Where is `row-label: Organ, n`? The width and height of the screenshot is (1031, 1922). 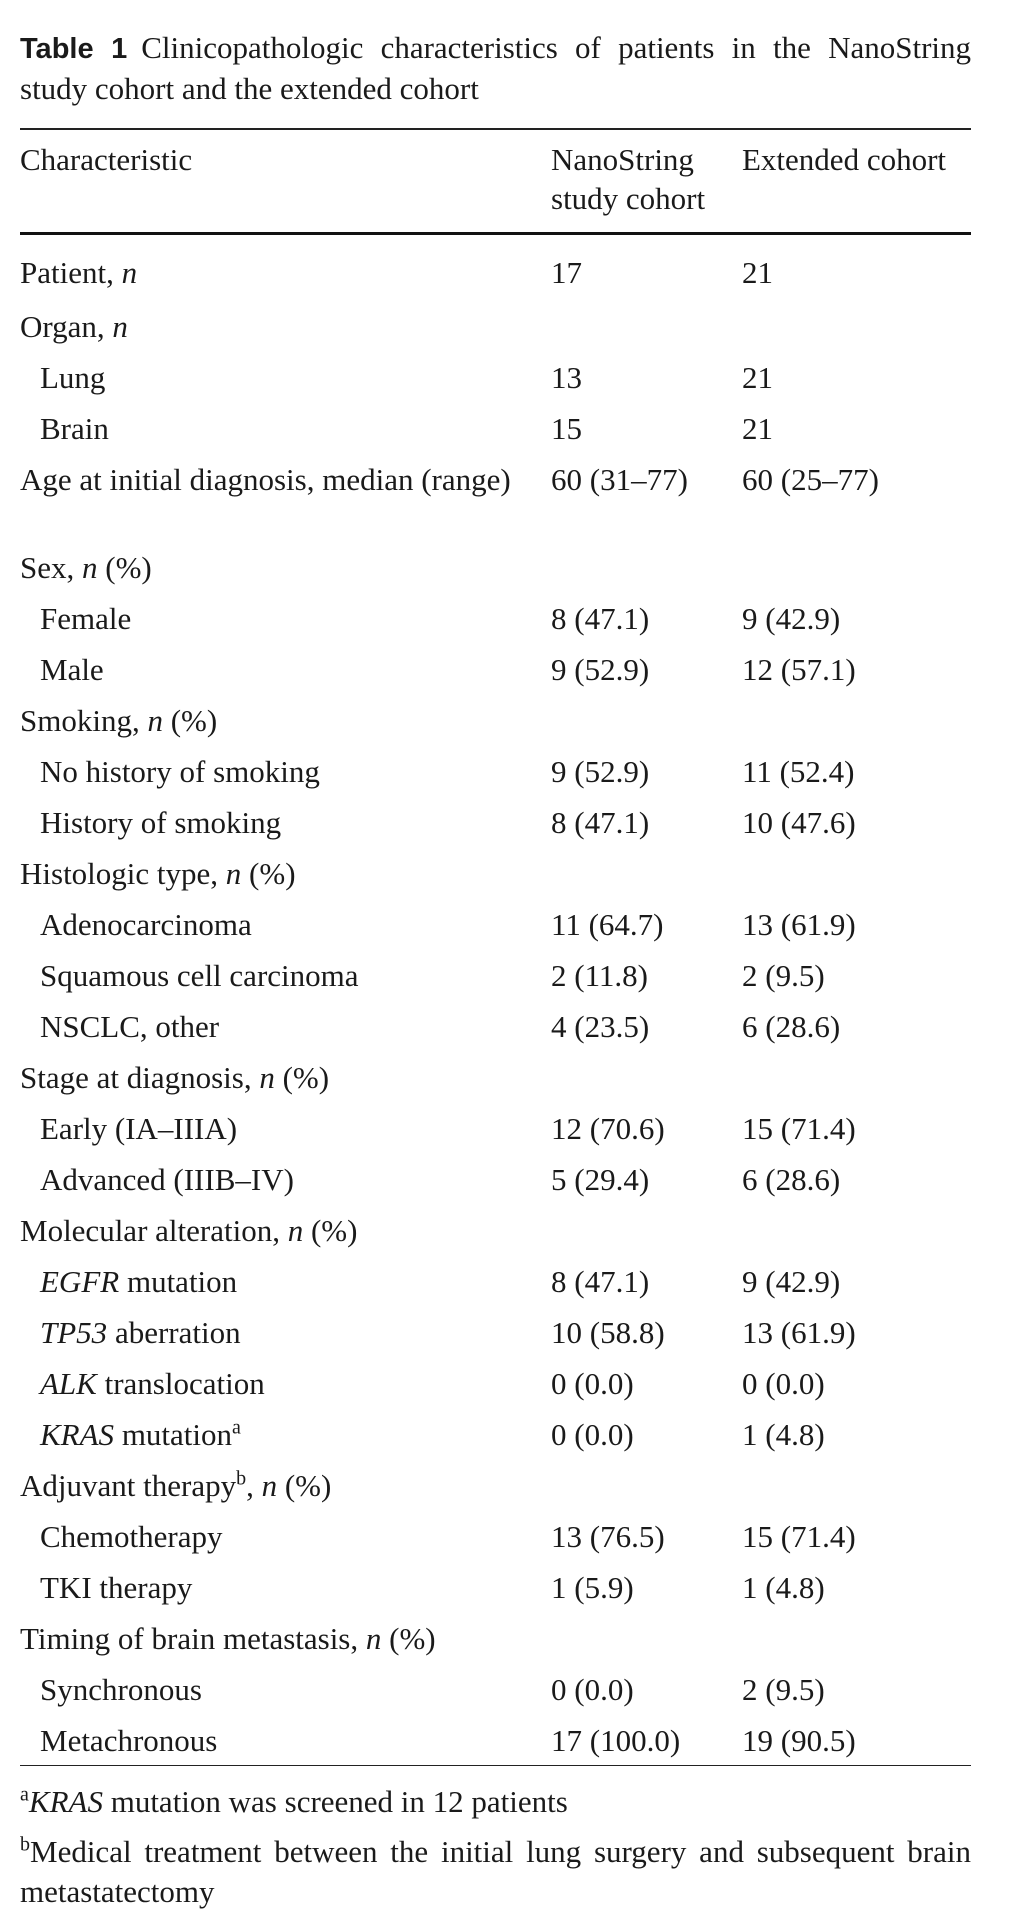
row-label: Organ, n is located at coordinates (74, 326).